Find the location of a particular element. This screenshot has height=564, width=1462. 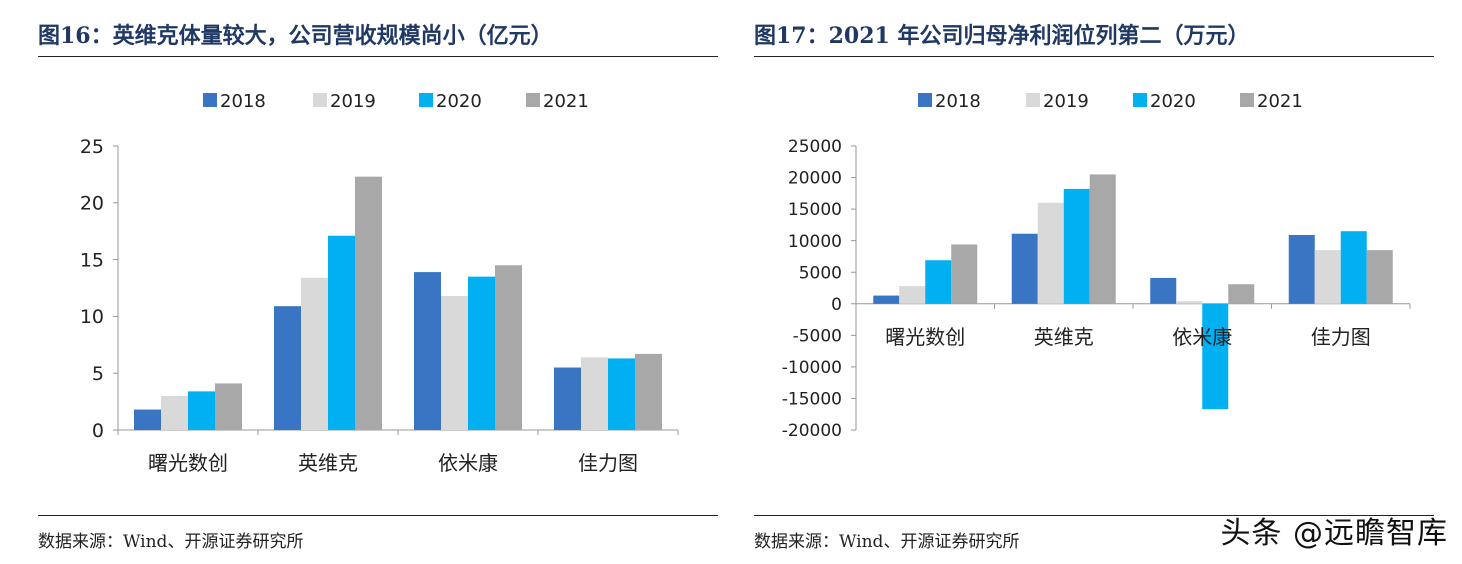

right-y-tick-label: 25000 is located at coordinates (815, 147).